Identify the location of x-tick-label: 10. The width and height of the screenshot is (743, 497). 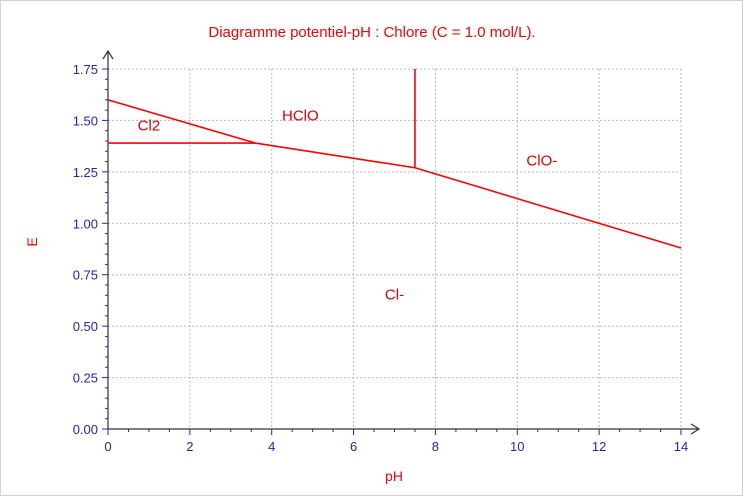
(517, 446).